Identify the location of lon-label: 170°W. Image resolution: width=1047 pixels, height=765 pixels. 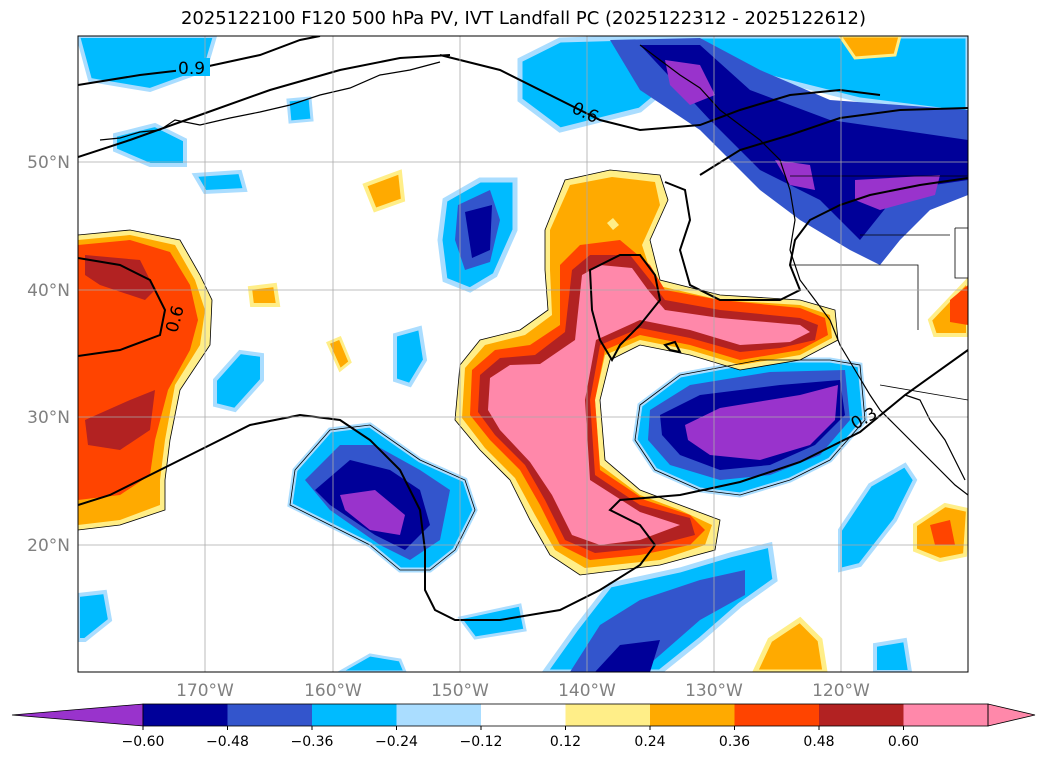
(205, 691).